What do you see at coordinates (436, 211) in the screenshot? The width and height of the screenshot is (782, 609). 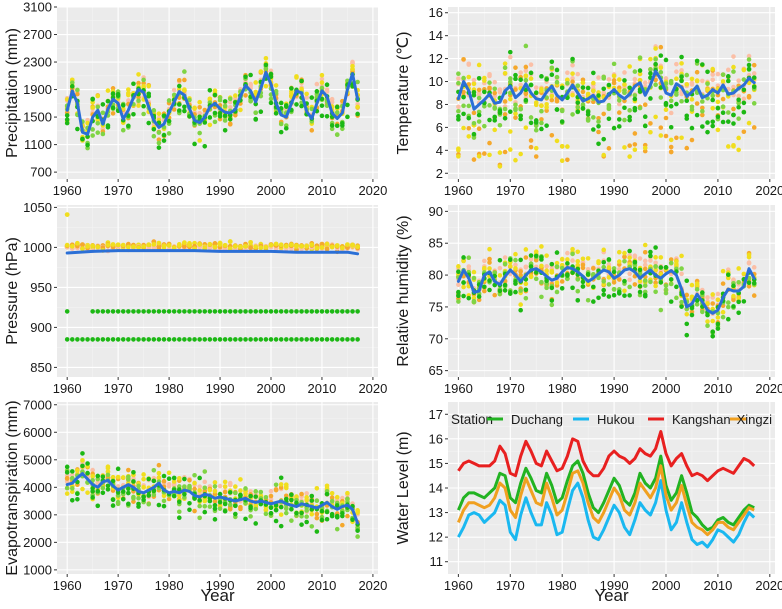 I see `y-tick-label: 90` at bounding box center [436, 211].